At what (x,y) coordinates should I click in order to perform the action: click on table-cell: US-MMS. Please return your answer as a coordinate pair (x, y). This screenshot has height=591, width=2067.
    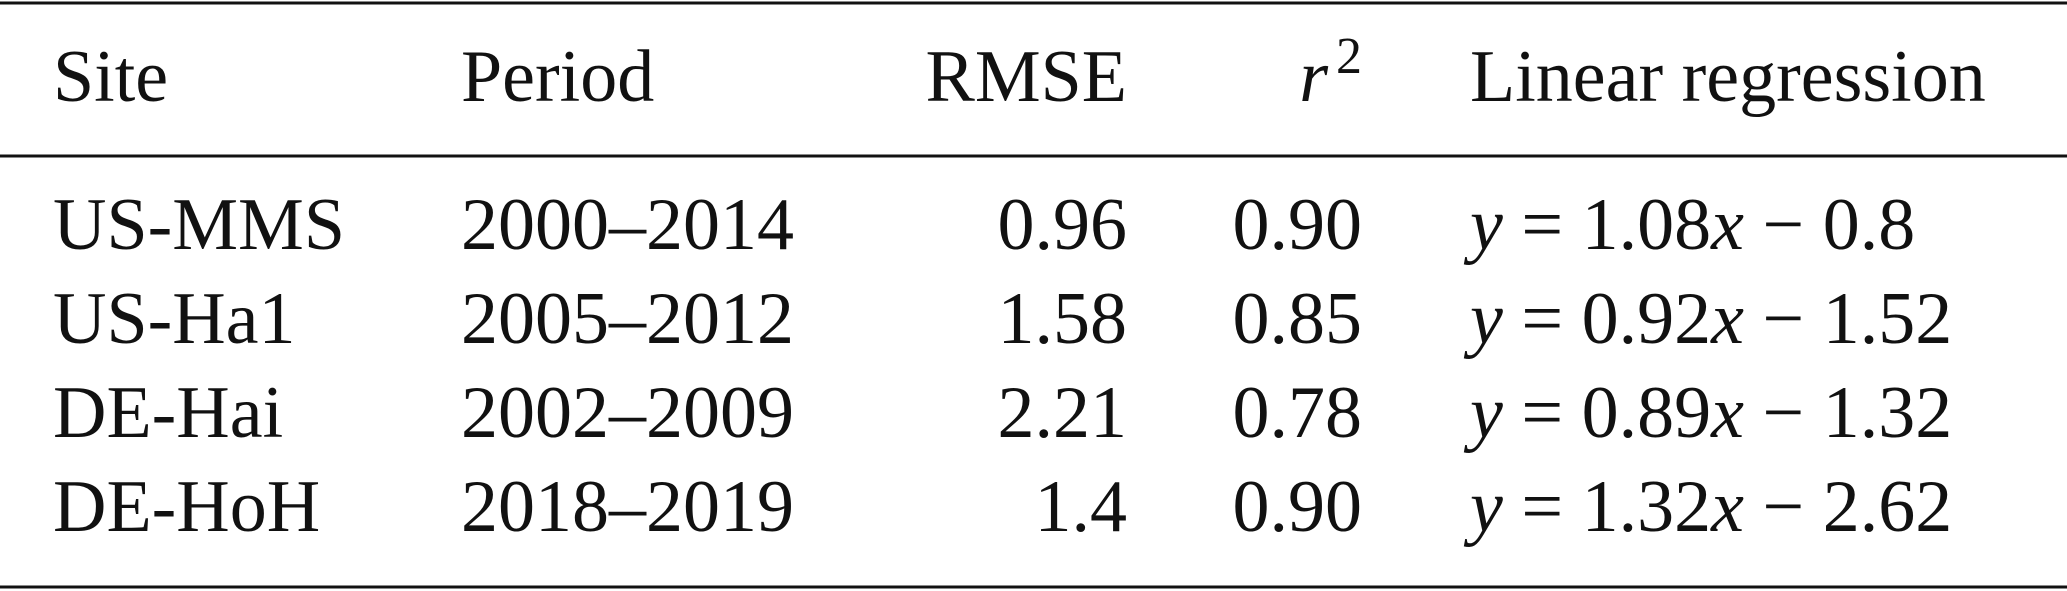
    Looking at the image, I should click on (199, 225).